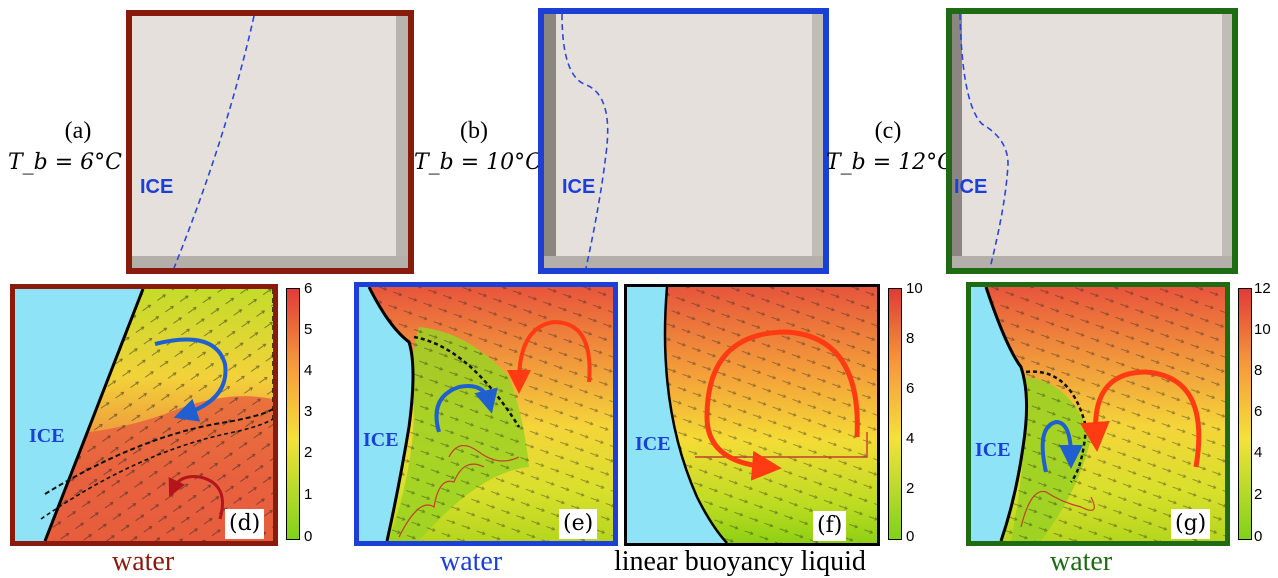 The height and width of the screenshot is (578, 1278). I want to click on tick-d-4: 4, so click(308, 370).